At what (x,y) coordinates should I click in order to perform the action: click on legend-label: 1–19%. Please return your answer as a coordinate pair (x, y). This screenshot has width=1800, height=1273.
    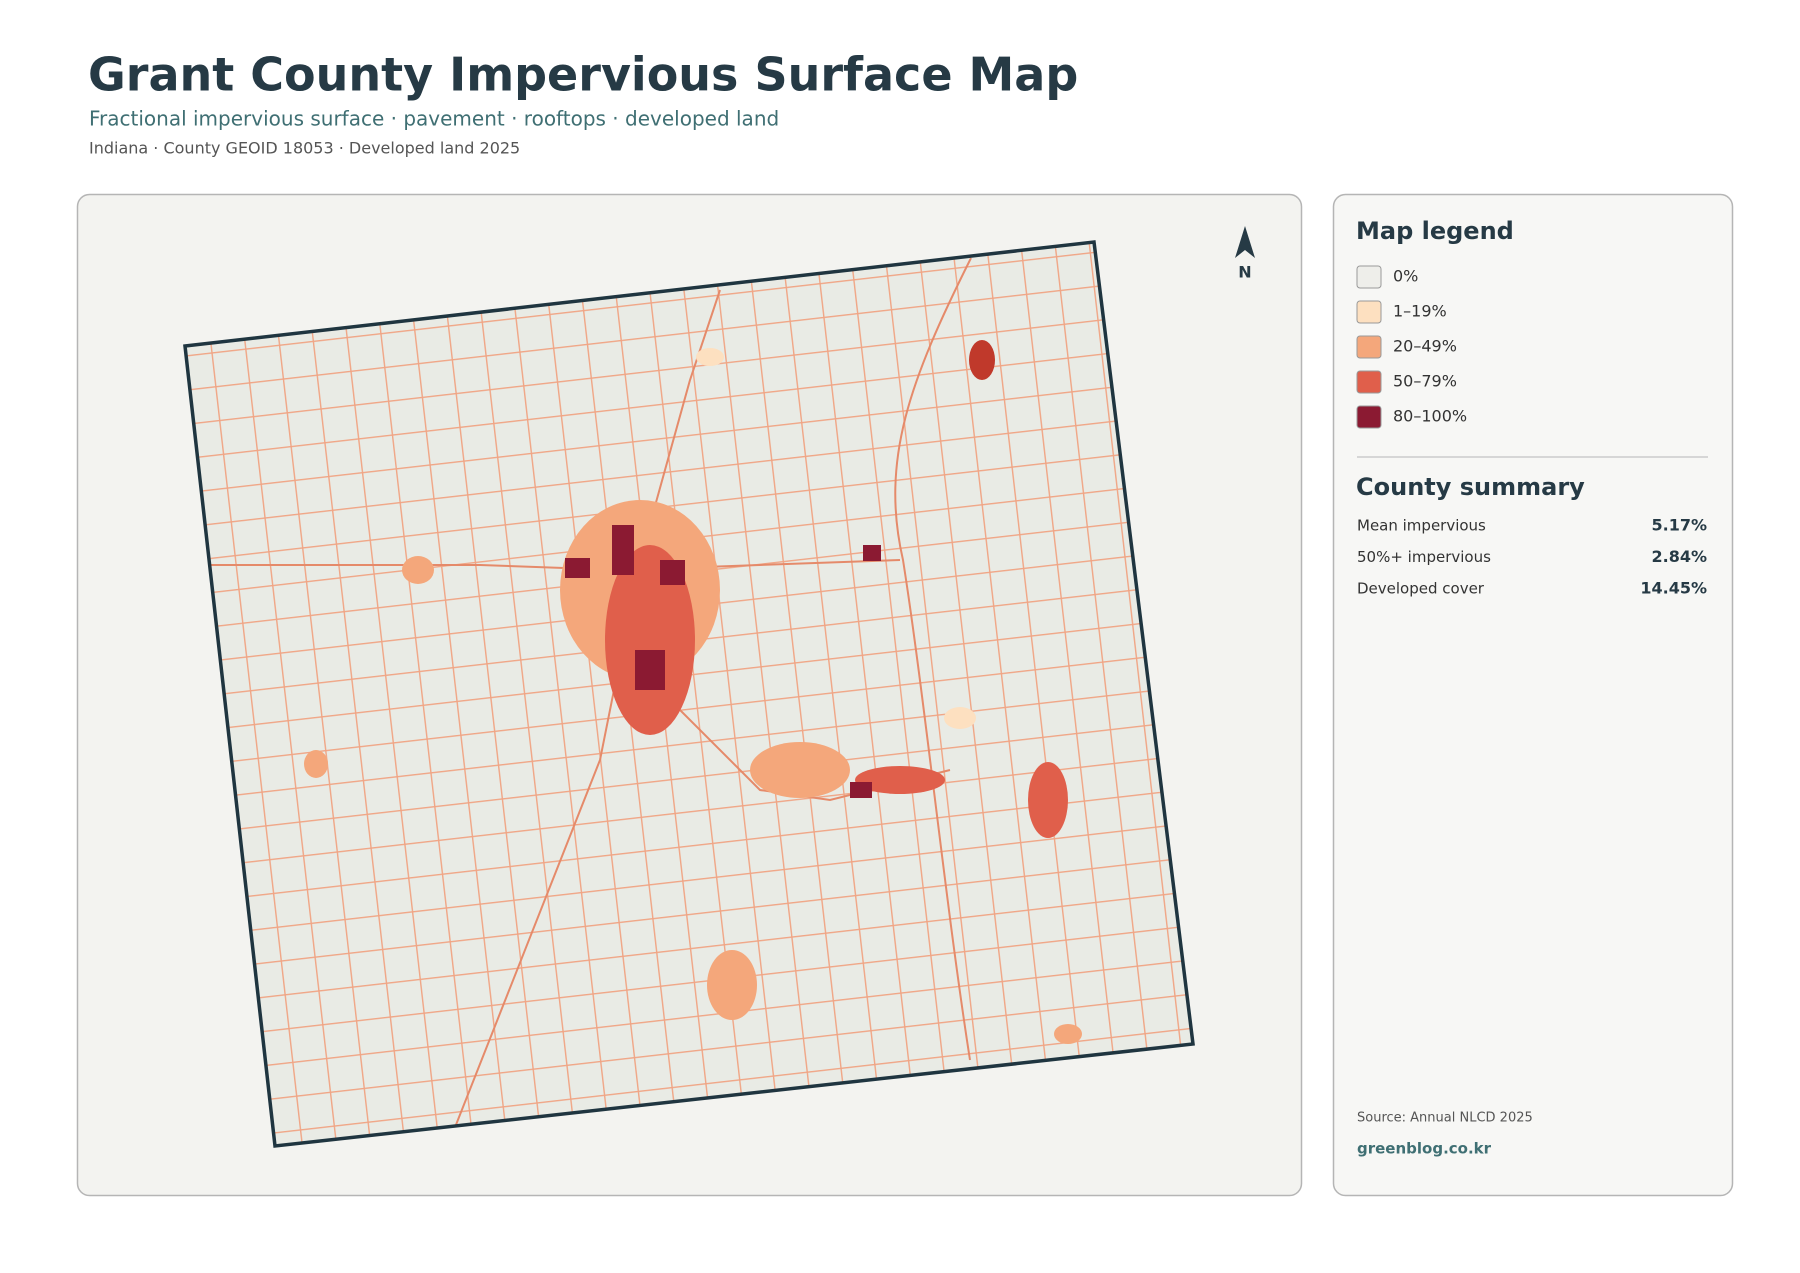
    Looking at the image, I should click on (1420, 311).